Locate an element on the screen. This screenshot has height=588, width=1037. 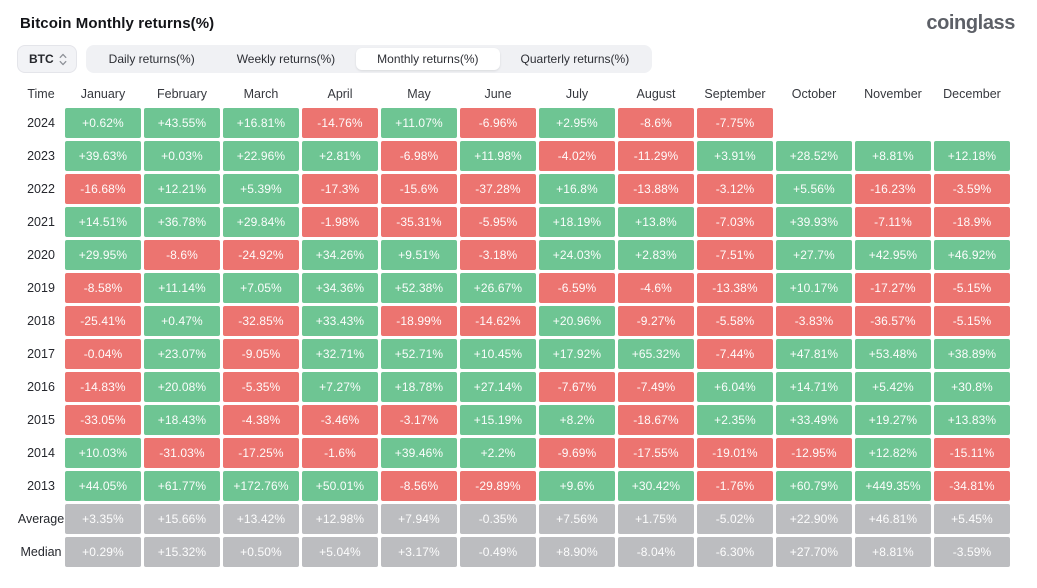
return-cell: +9.6% is located at coordinates (577, 486).